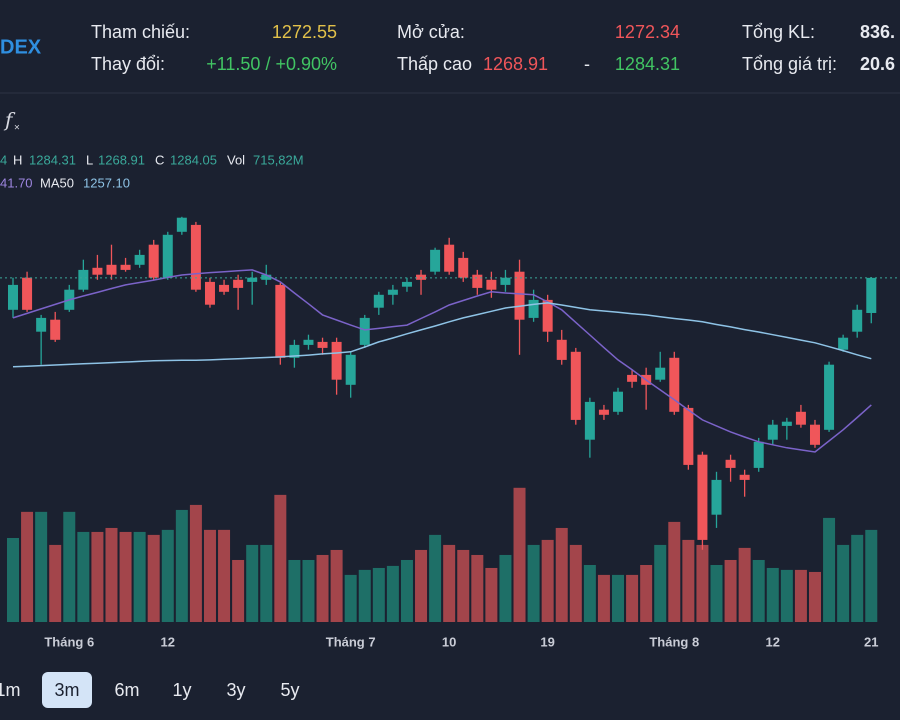 This screenshot has width=900, height=720. What do you see at coordinates (236, 159) in the screenshot?
I see `legend-label: Vol` at bounding box center [236, 159].